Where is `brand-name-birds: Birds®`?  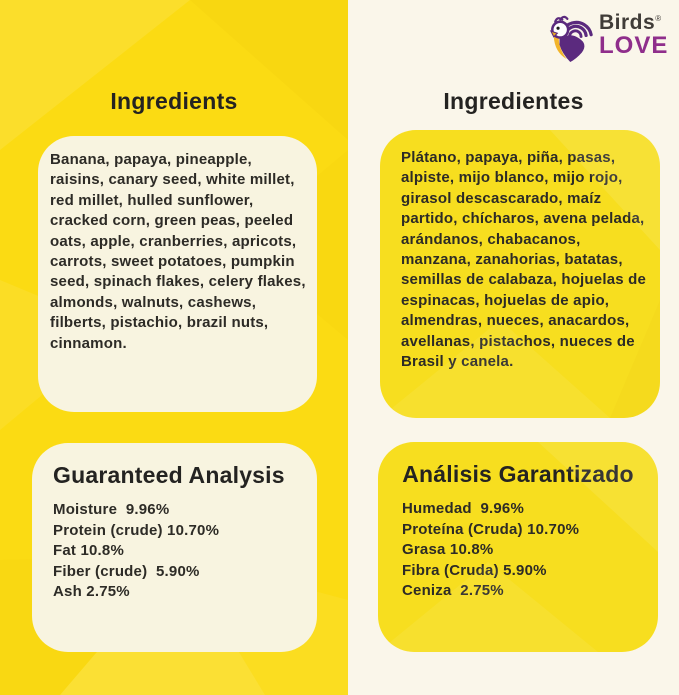
brand-name-birds: Birds® is located at coordinates (630, 22).